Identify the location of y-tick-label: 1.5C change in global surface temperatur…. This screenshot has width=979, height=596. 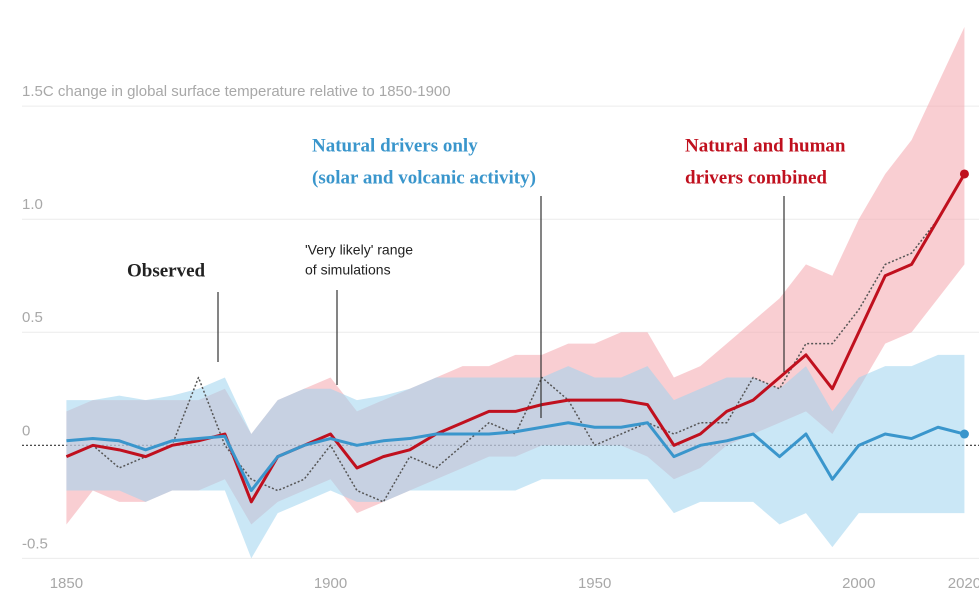
(236, 91).